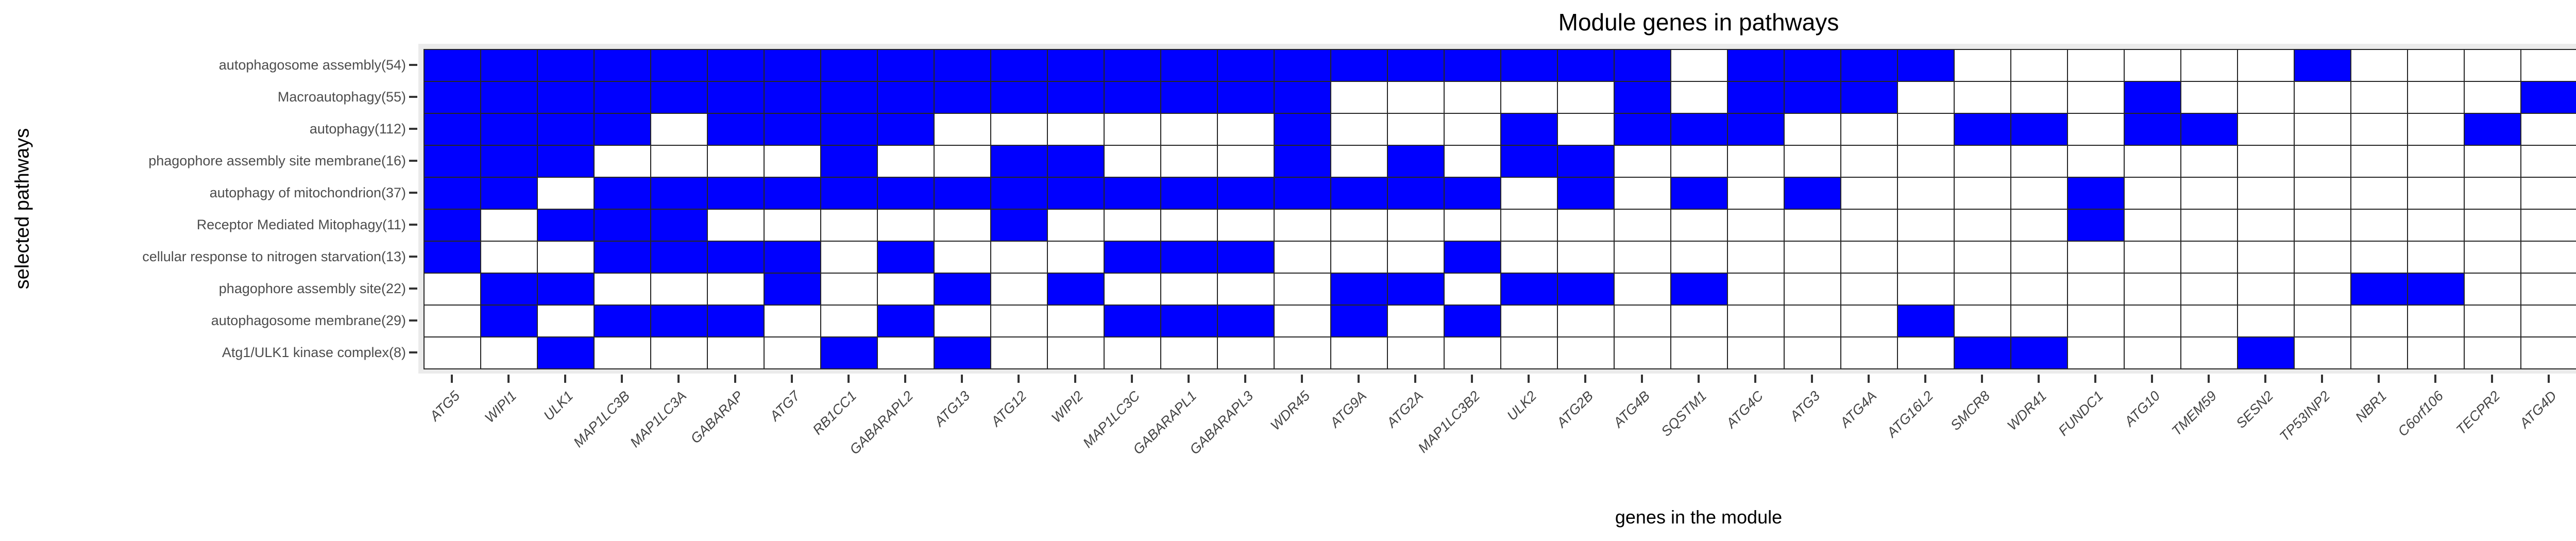  I want to click on y-tick-mark, so click(413, 193).